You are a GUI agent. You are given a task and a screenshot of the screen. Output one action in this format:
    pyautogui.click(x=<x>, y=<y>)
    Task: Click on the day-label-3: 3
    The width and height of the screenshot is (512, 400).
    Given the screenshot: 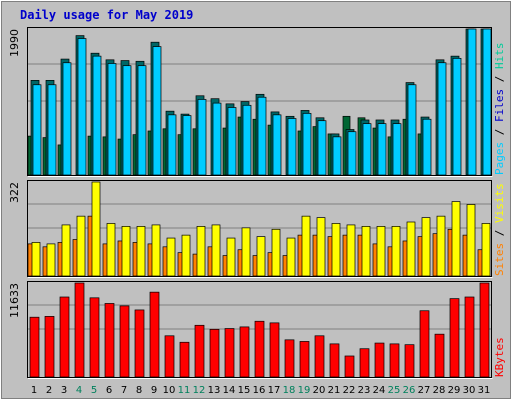 What is the action you would take?
    pyautogui.click(x=64, y=390)
    